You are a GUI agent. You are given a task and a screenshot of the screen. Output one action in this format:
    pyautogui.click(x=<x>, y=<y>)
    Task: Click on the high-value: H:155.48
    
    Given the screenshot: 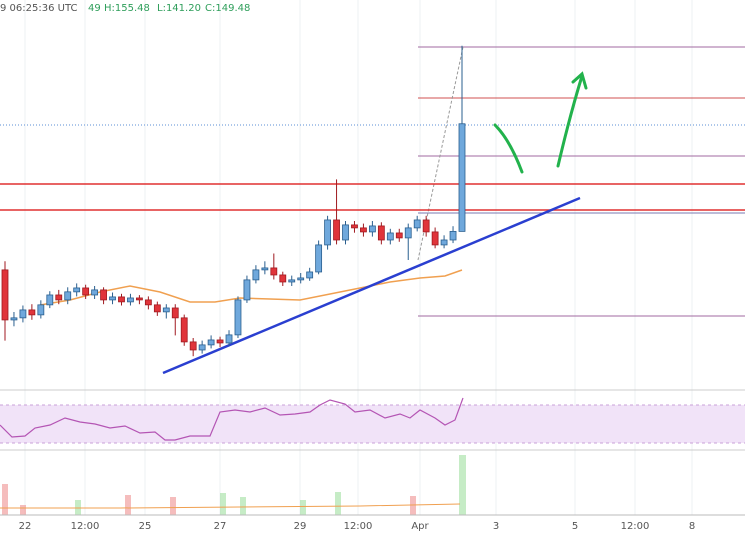 What is the action you would take?
    pyautogui.click(x=127, y=8)
    